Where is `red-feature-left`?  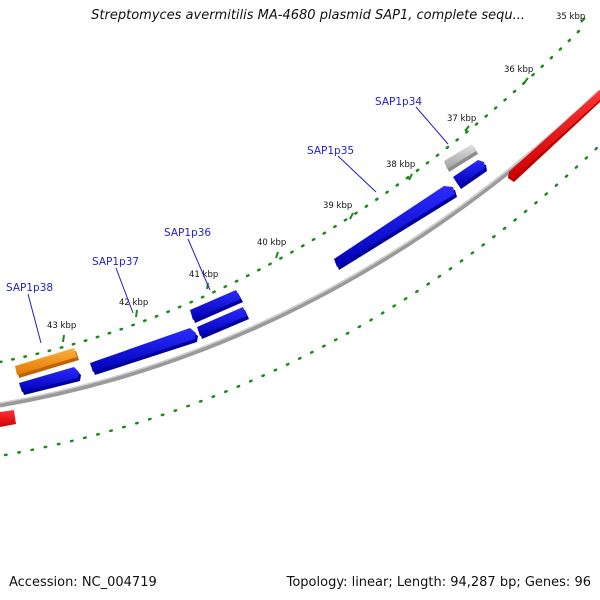
red-feature-left is located at coordinates (8, 418).